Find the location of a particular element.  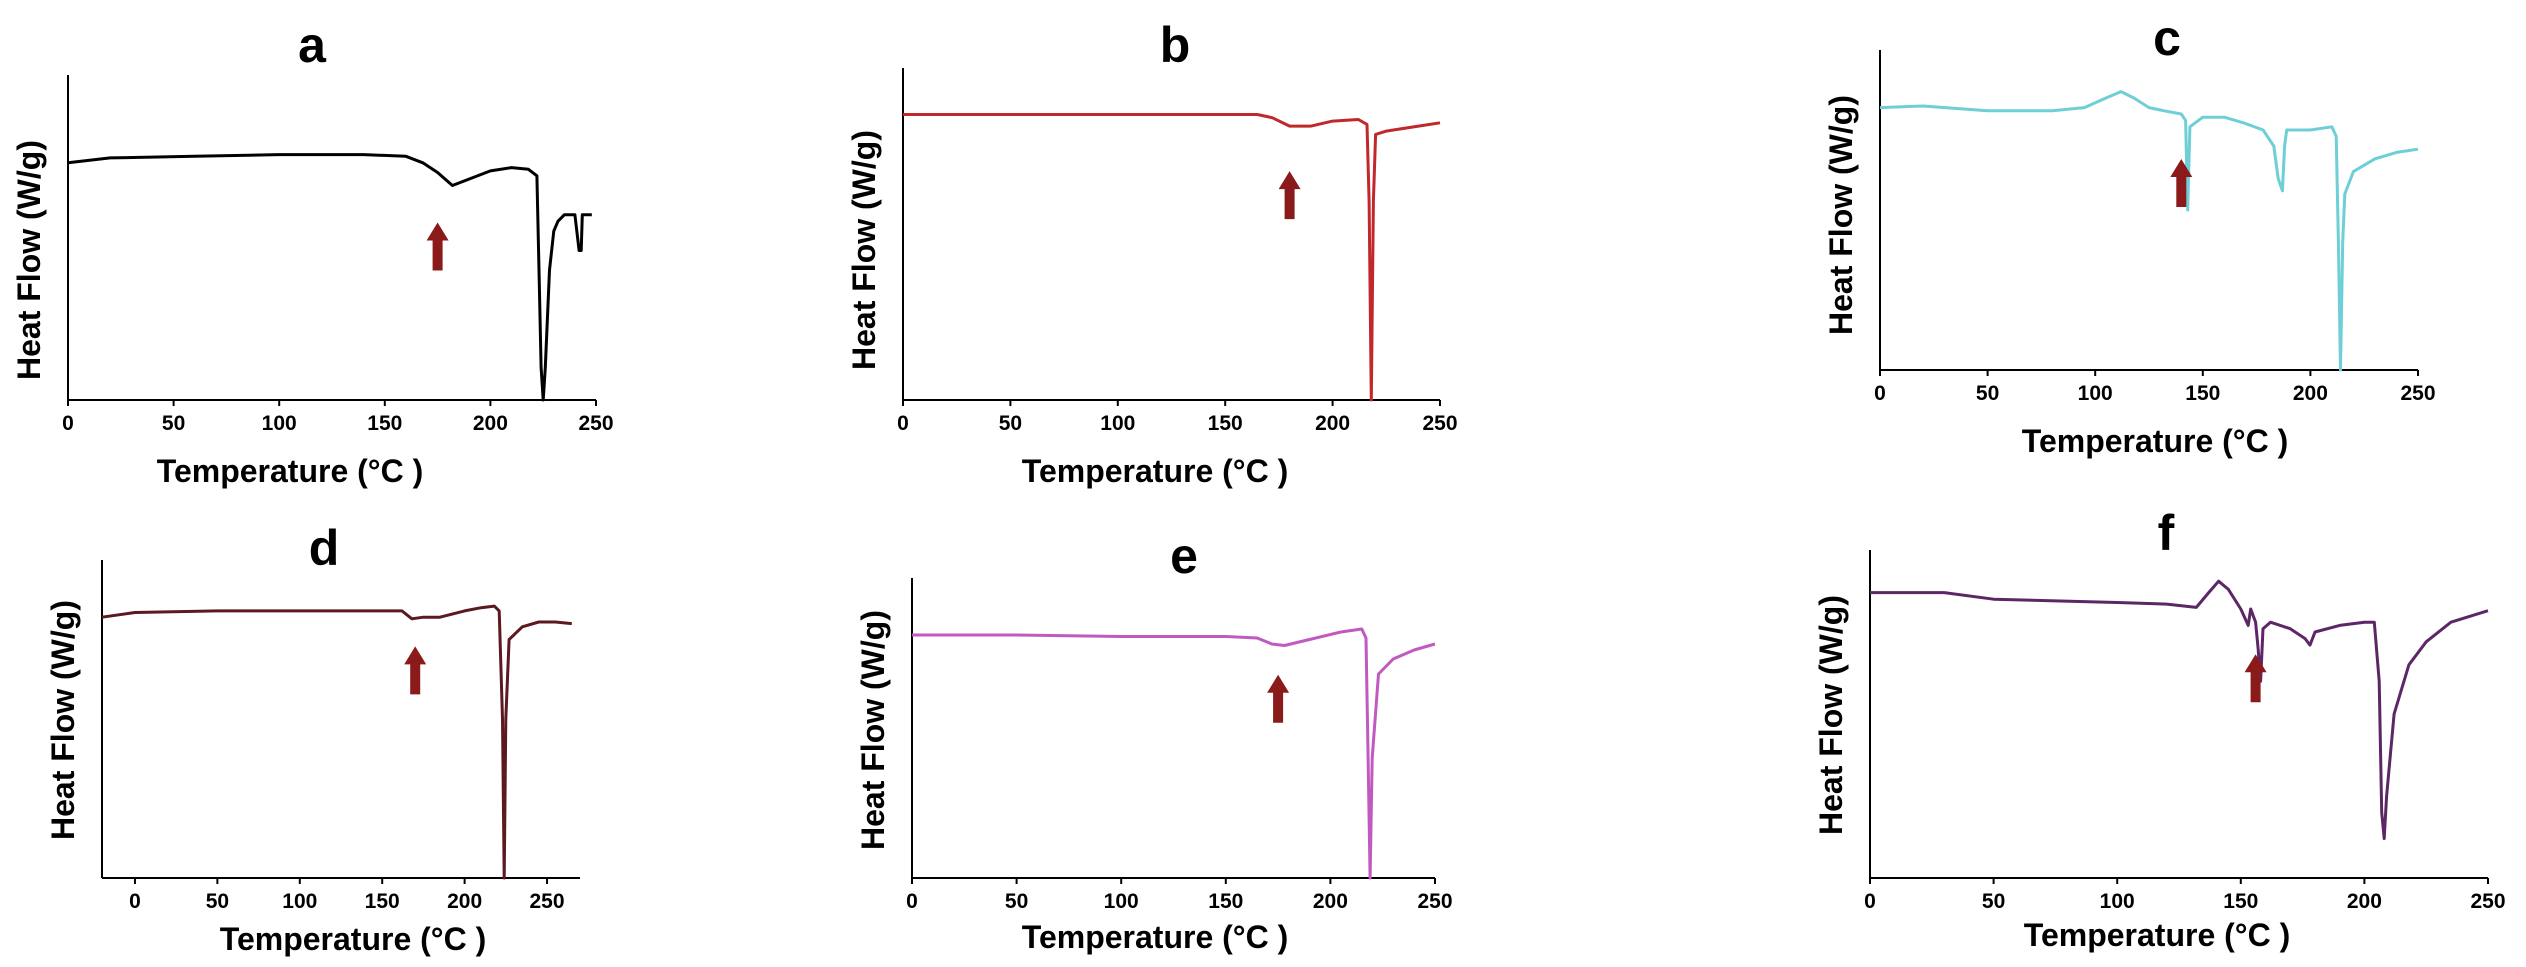

panel-e-x-tick-label: 100 is located at coordinates (1121, 901).